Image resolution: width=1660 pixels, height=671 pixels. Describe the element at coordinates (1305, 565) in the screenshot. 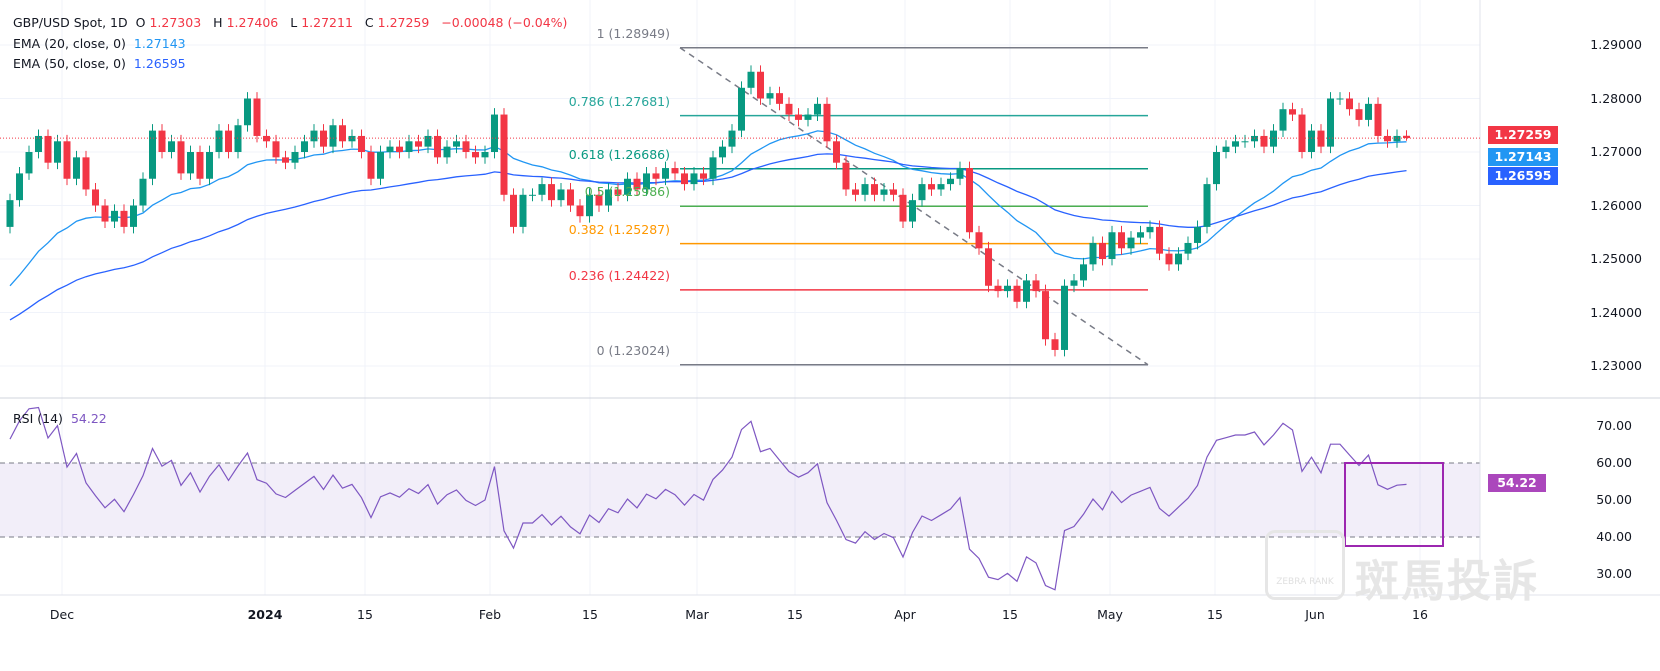

I see `watermark-logo: ZEBRA RANK` at that location.